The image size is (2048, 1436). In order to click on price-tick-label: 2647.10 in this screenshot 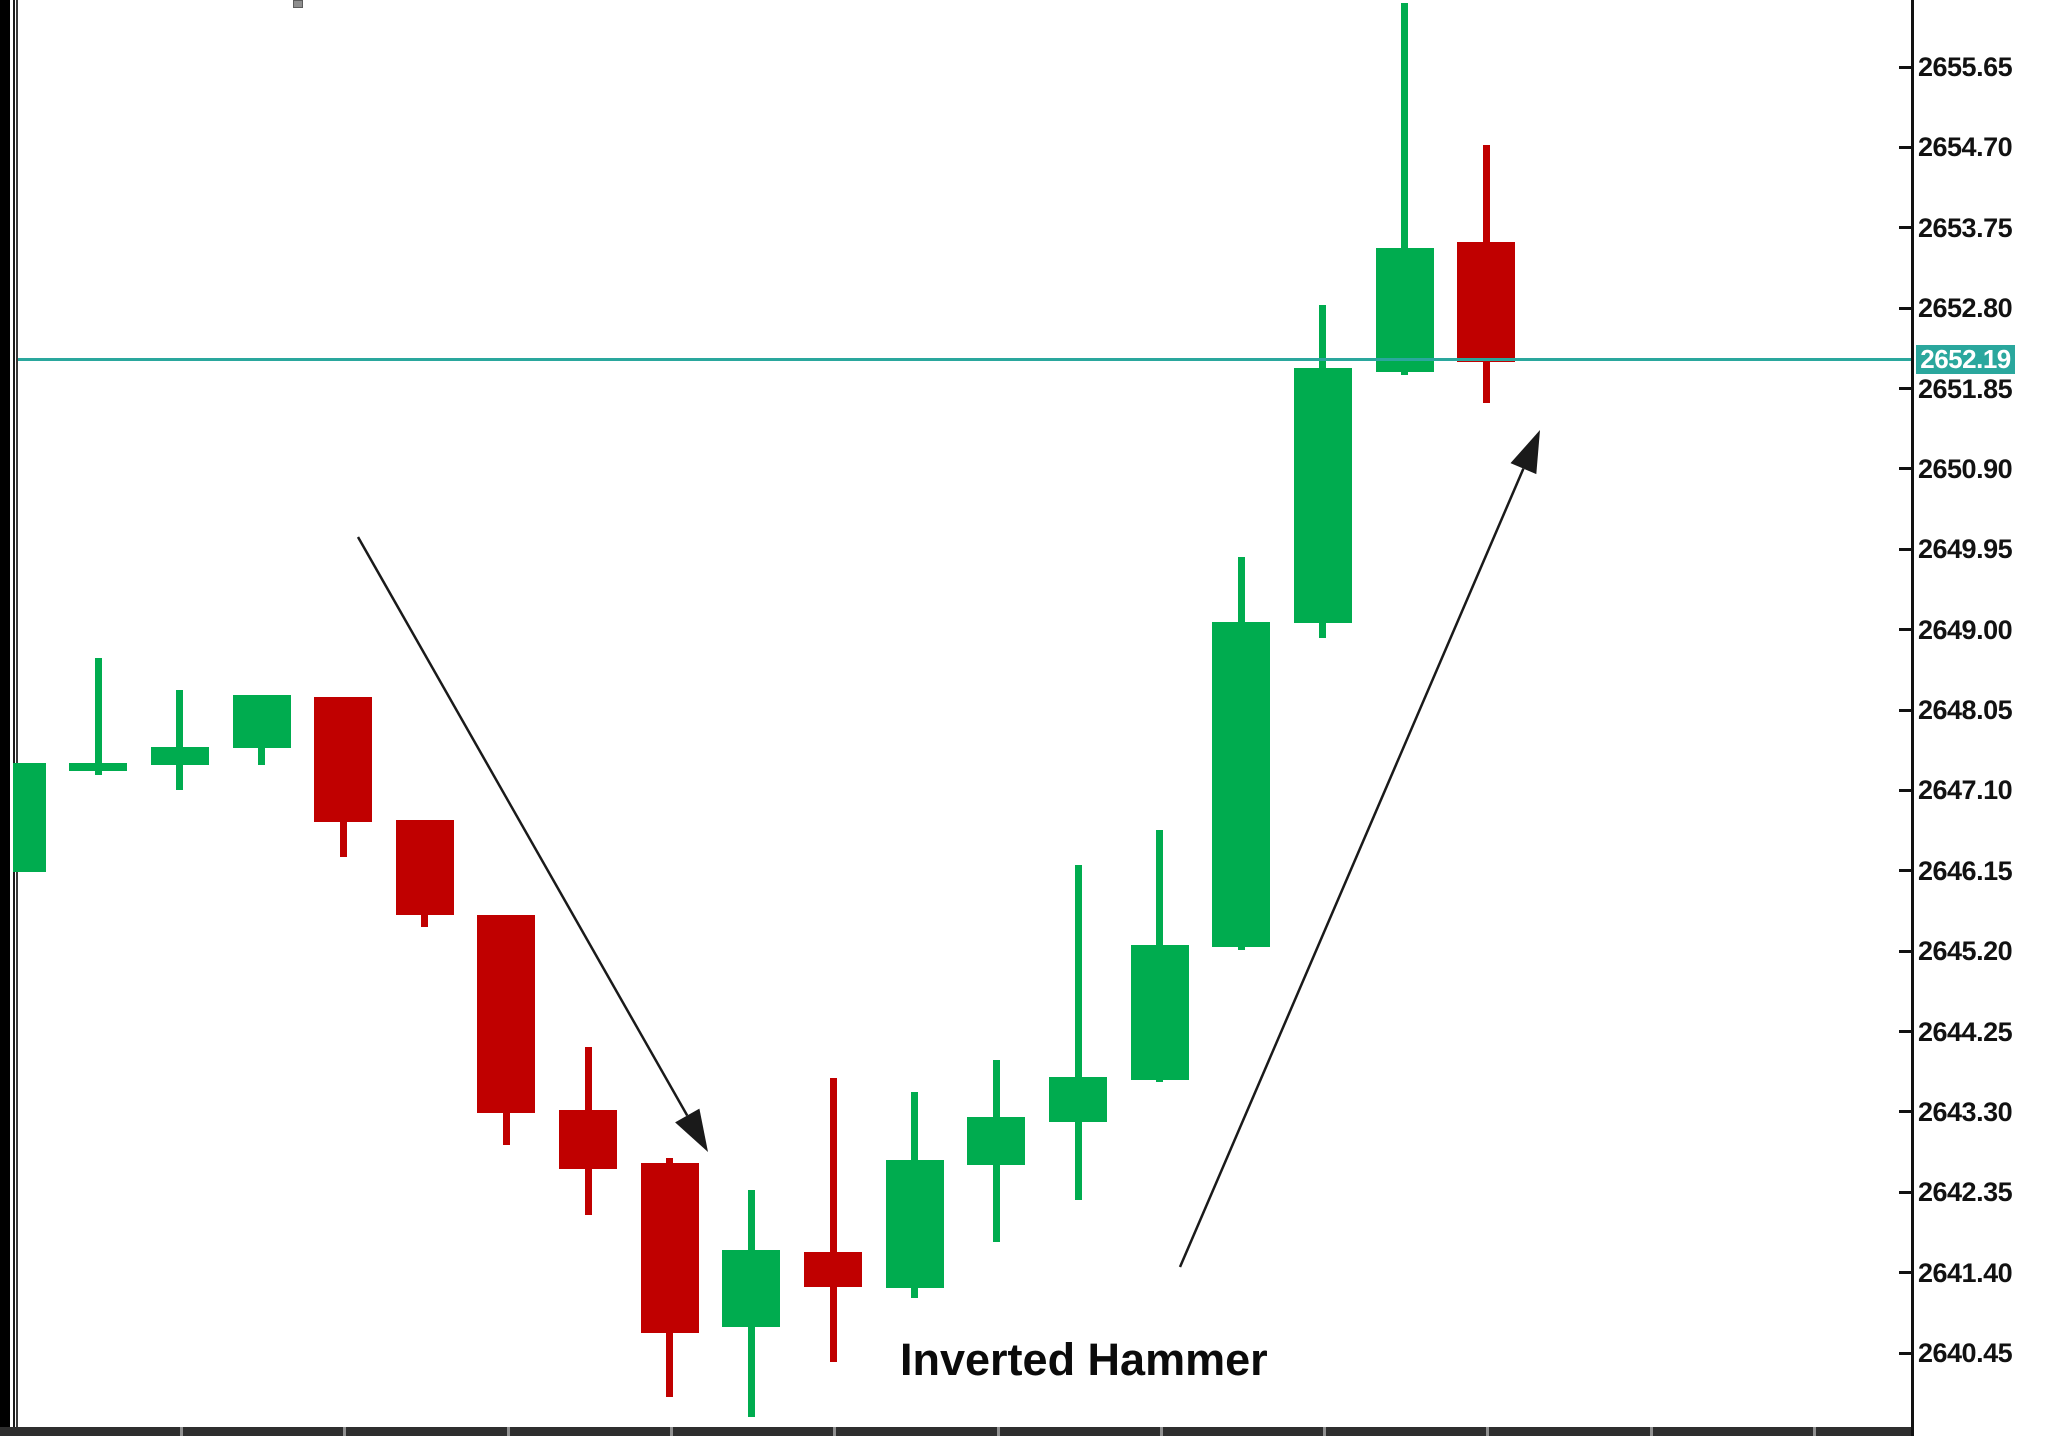, I will do `click(1965, 790)`.